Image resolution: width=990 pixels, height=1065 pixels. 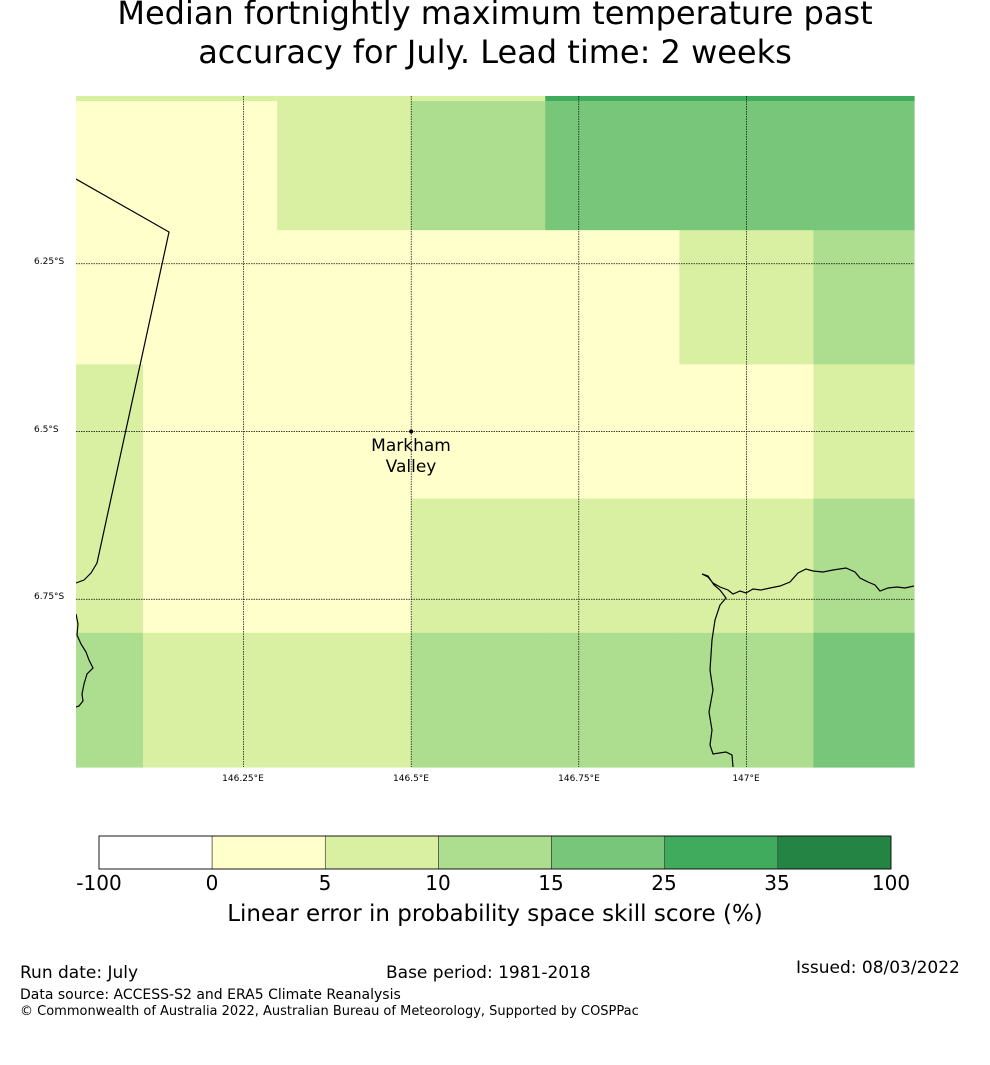 I want to click on place-name-line-1: Markham, so click(x=411, y=446).